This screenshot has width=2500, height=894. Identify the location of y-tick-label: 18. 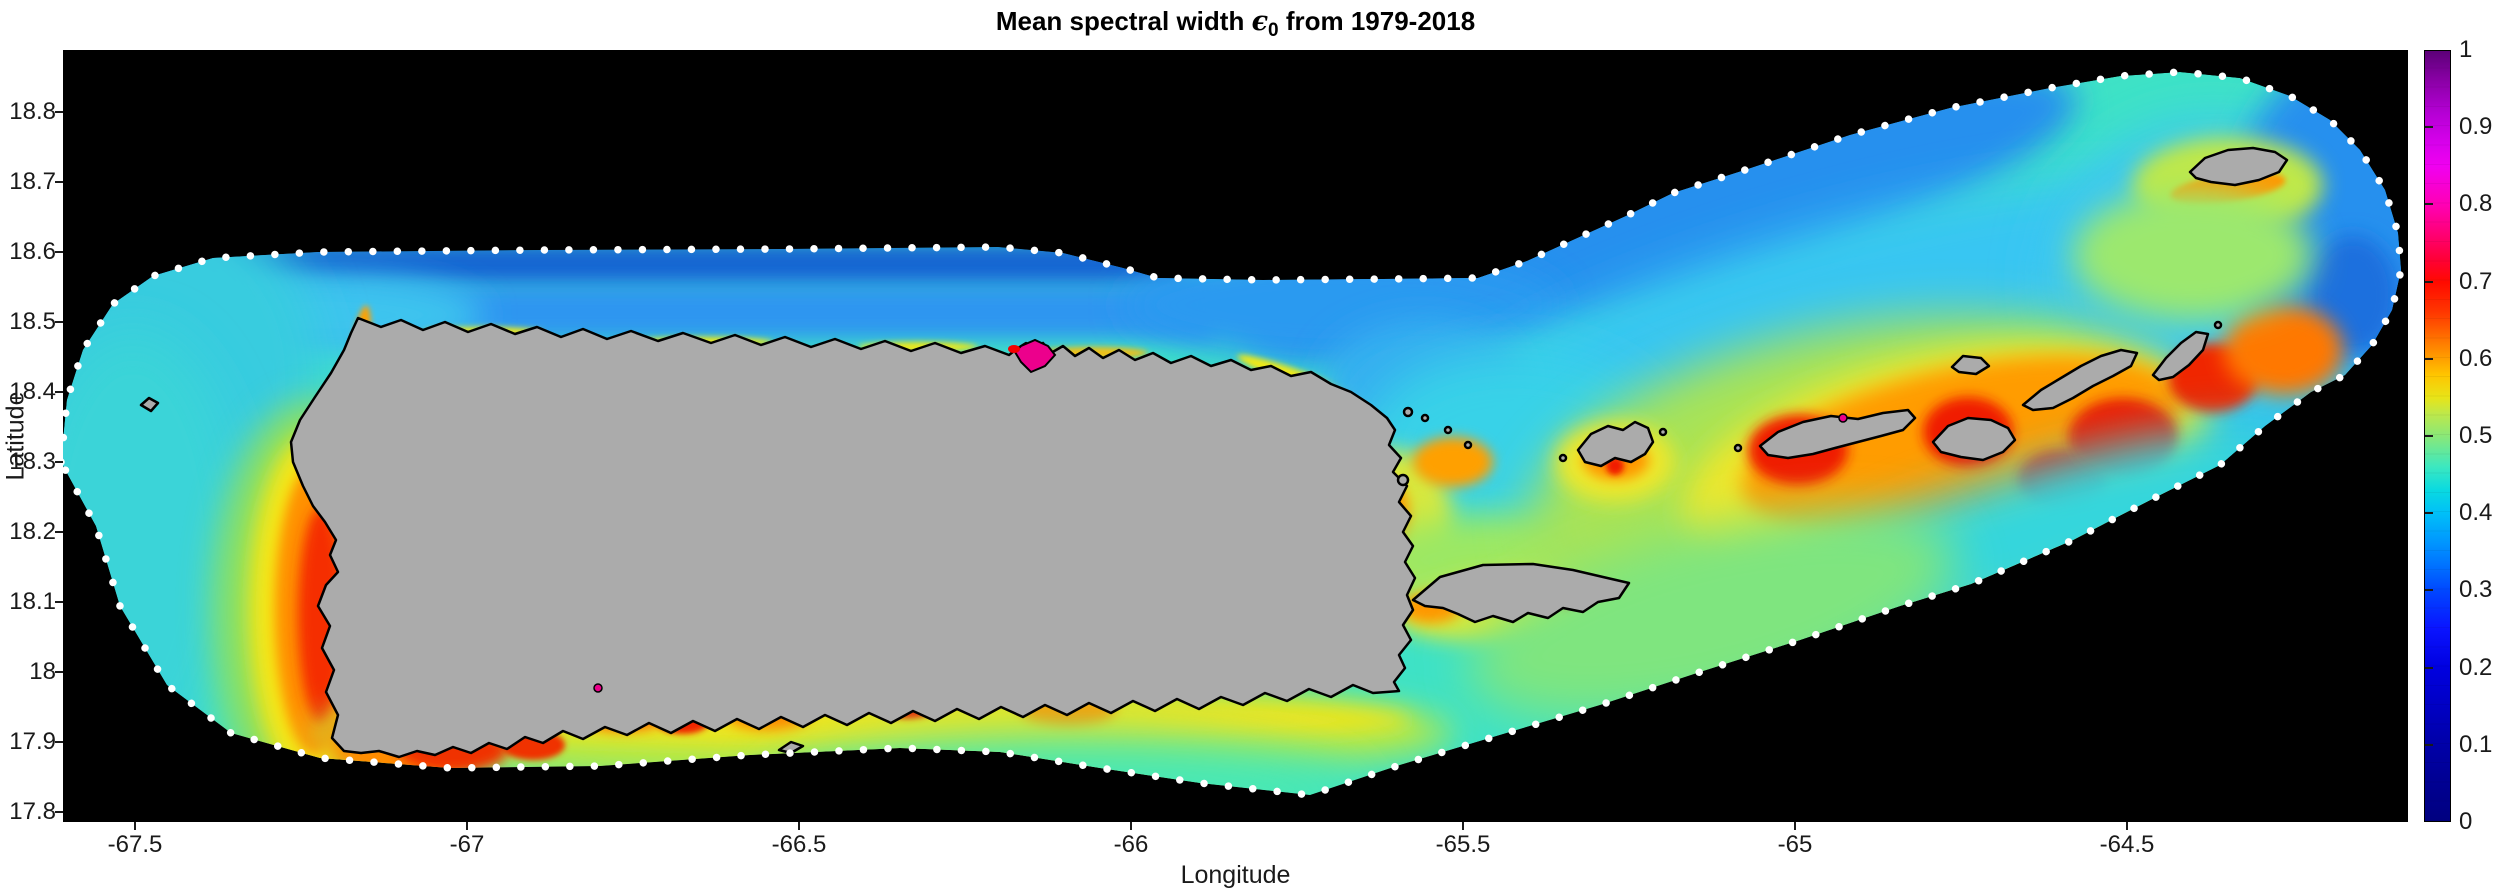
(42, 671).